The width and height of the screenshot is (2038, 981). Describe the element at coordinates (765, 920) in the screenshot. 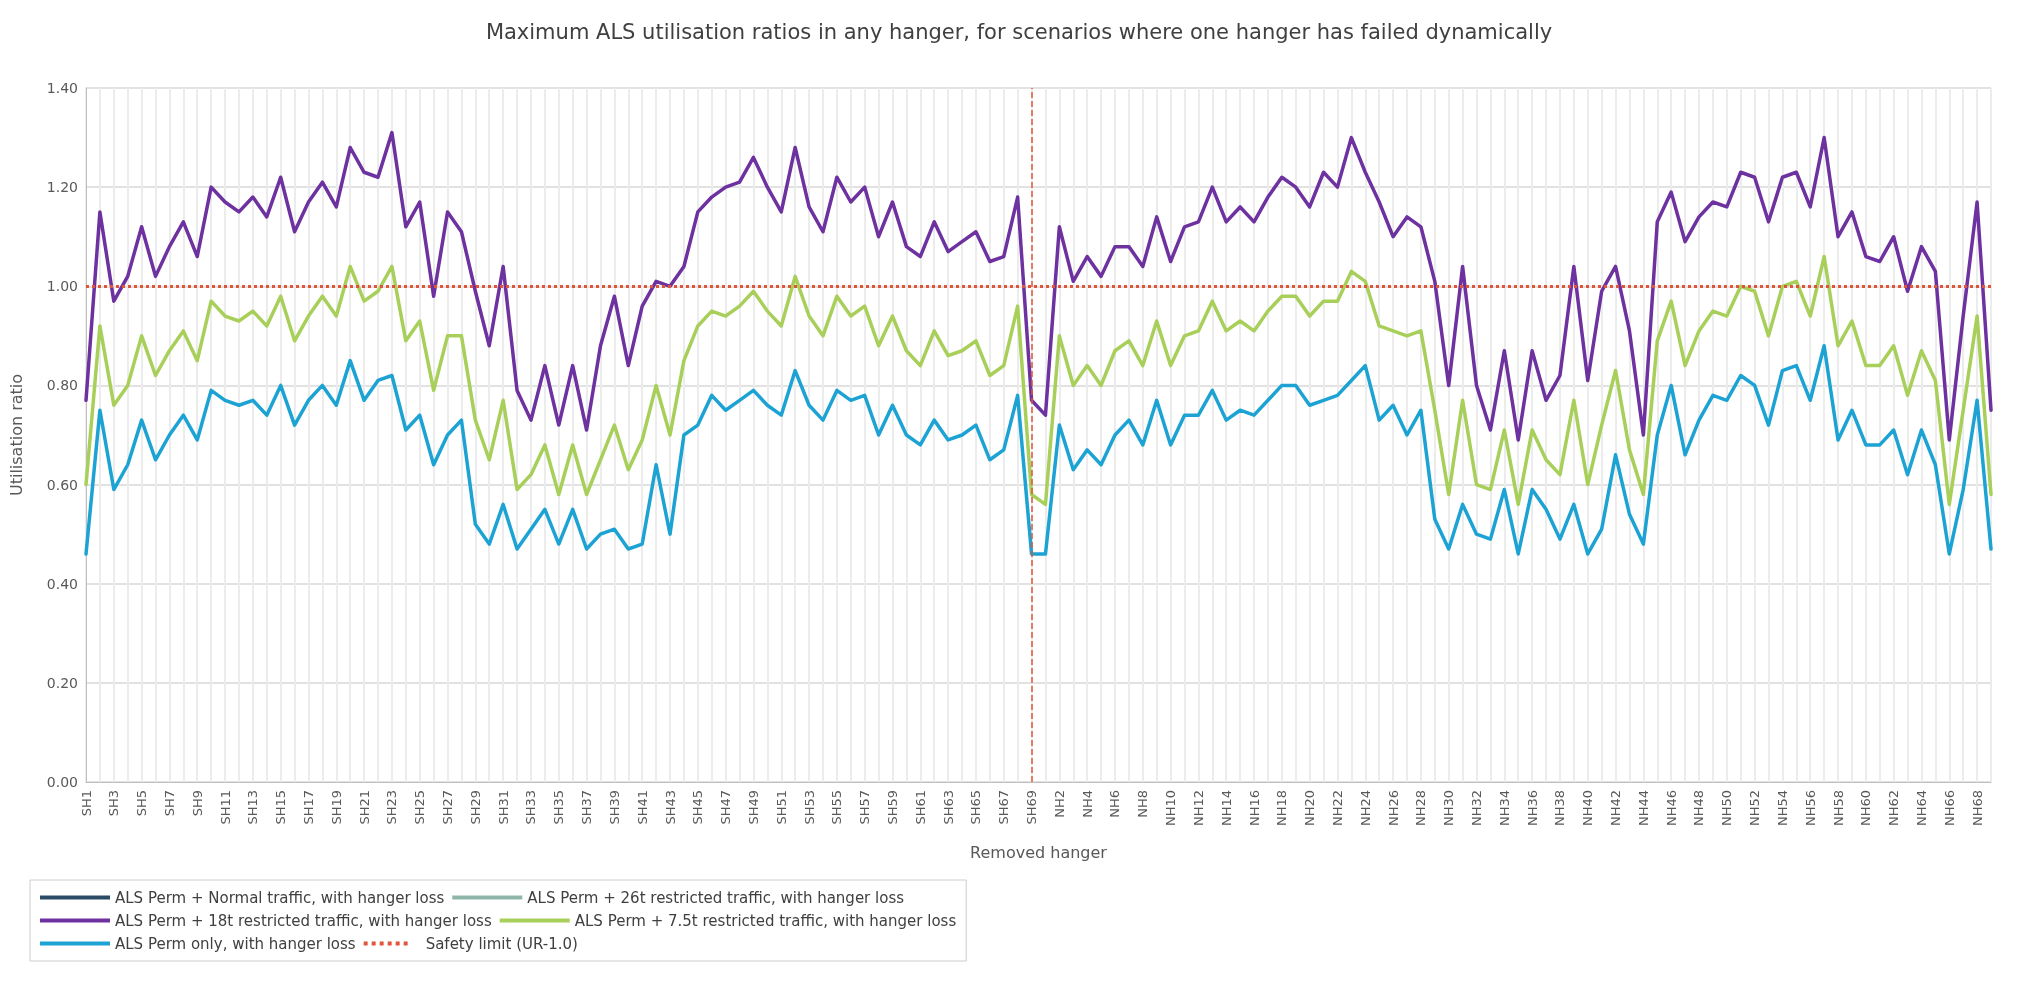

I see `legend-label: ALS Perm + 7.5t restricted traffic, with hanger loss` at that location.